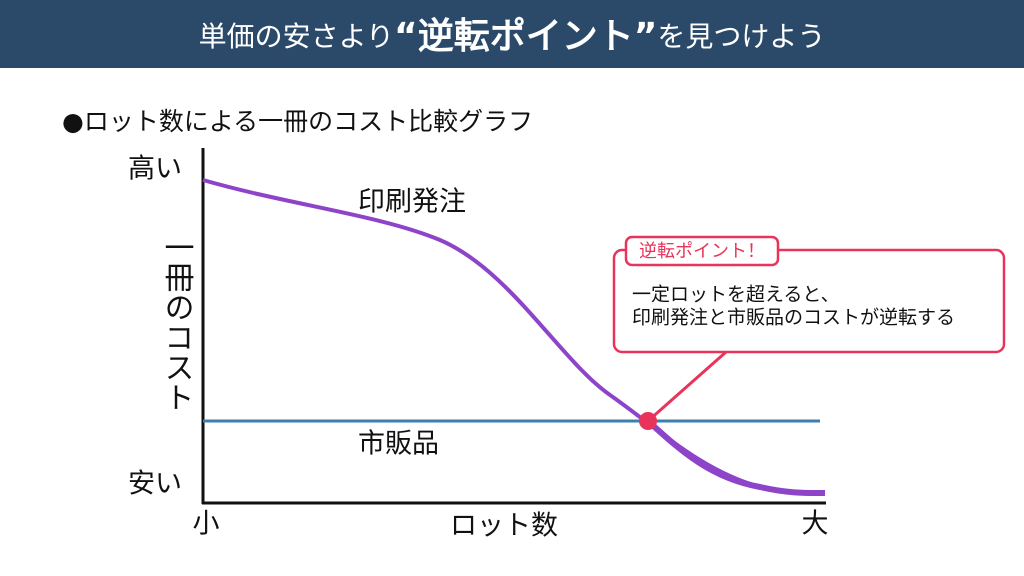 Image resolution: width=1024 pixels, height=576 pixels. Describe the element at coordinates (793, 318) in the screenshot. I see `callout-line: 印刷発注と市販品のコストが逆転する` at that location.